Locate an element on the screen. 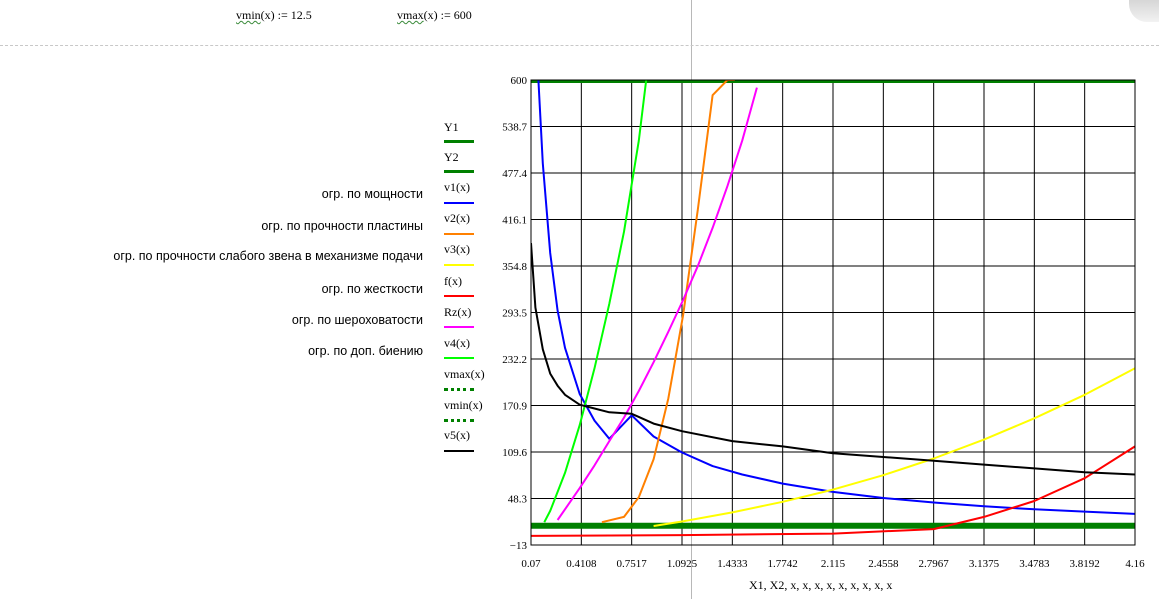 This screenshot has height=599, width=1159. y-tick-label: 416.1 is located at coordinates (514, 221).